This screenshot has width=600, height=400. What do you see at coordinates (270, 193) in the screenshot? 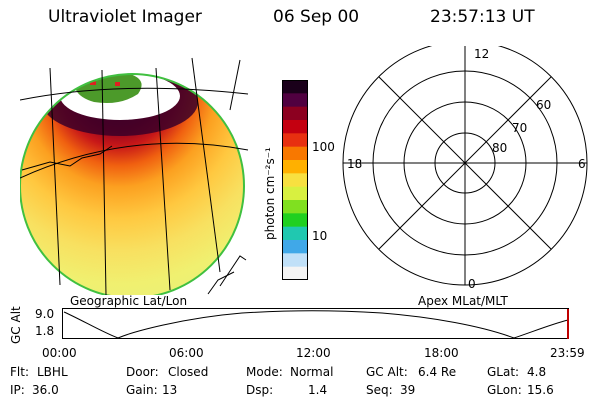
I see `colorbar-label: photon cm⁻²s⁻¹` at bounding box center [270, 193].